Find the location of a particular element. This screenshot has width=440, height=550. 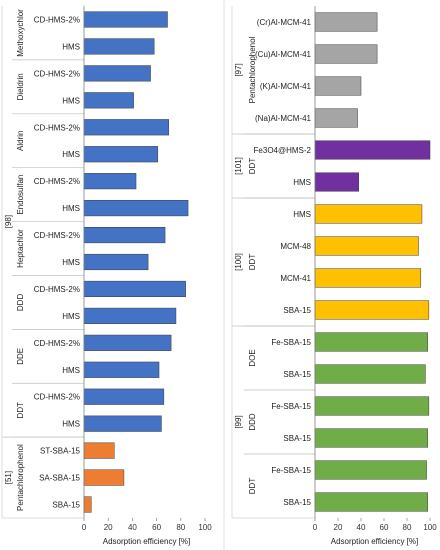

left-bar-label-8-0: ST-SBA-15 is located at coordinates (60, 451).